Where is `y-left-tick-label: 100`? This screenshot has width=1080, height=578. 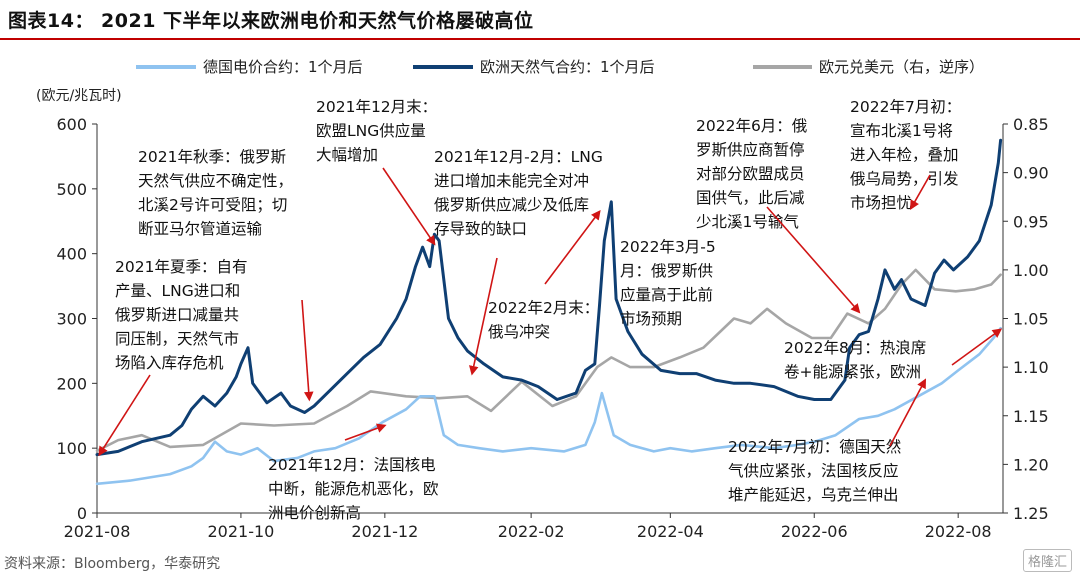 y-left-tick-label: 100 is located at coordinates (71, 448).